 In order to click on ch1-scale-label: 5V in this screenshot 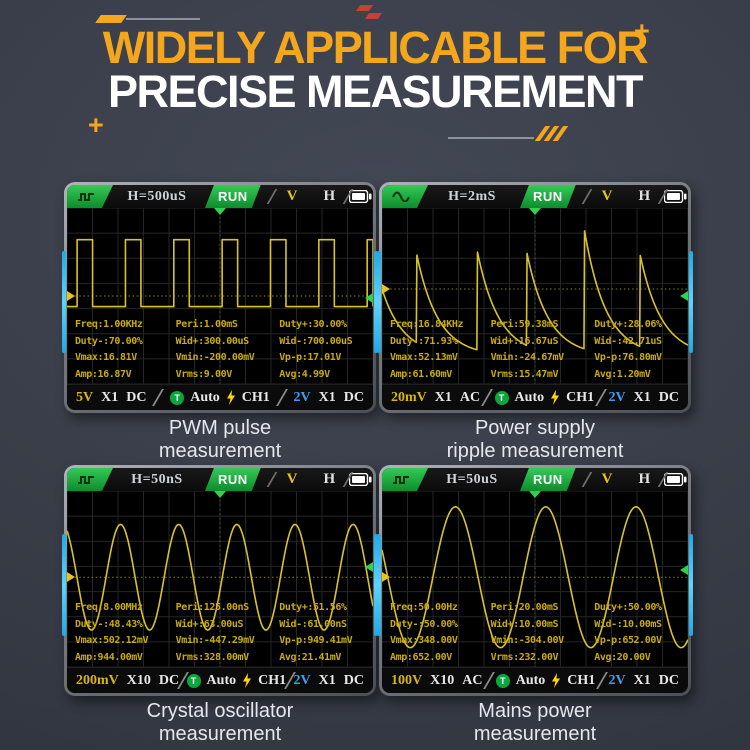, I will do `click(85, 397)`.